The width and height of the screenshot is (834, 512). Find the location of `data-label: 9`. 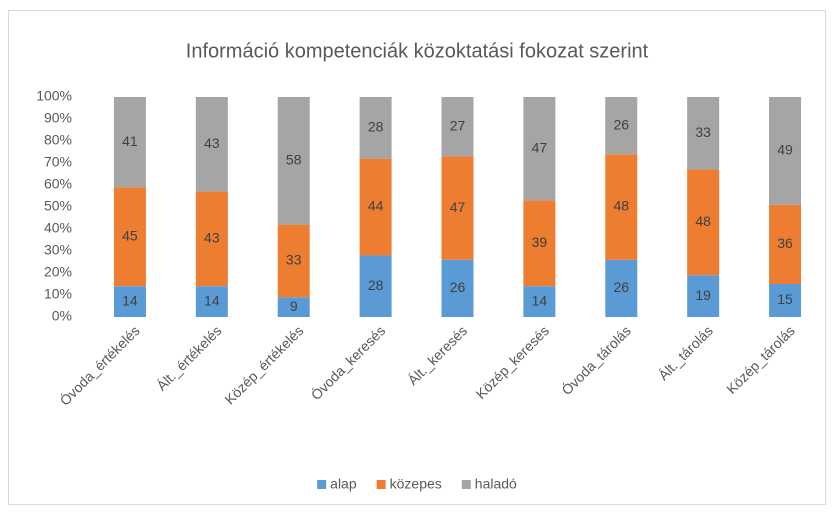

data-label: 9 is located at coordinates (294, 306).